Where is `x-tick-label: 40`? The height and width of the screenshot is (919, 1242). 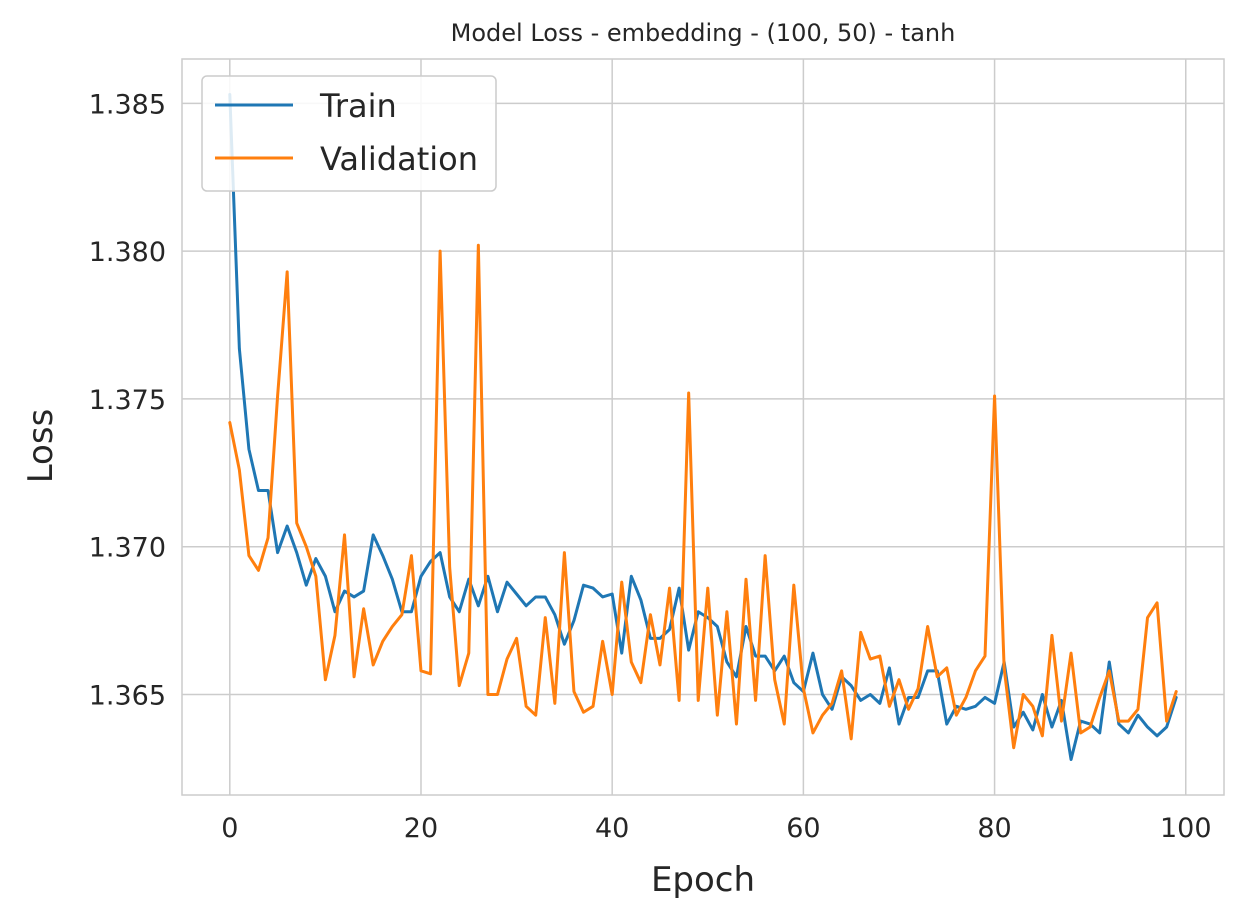
x-tick-label: 40 is located at coordinates (612, 828).